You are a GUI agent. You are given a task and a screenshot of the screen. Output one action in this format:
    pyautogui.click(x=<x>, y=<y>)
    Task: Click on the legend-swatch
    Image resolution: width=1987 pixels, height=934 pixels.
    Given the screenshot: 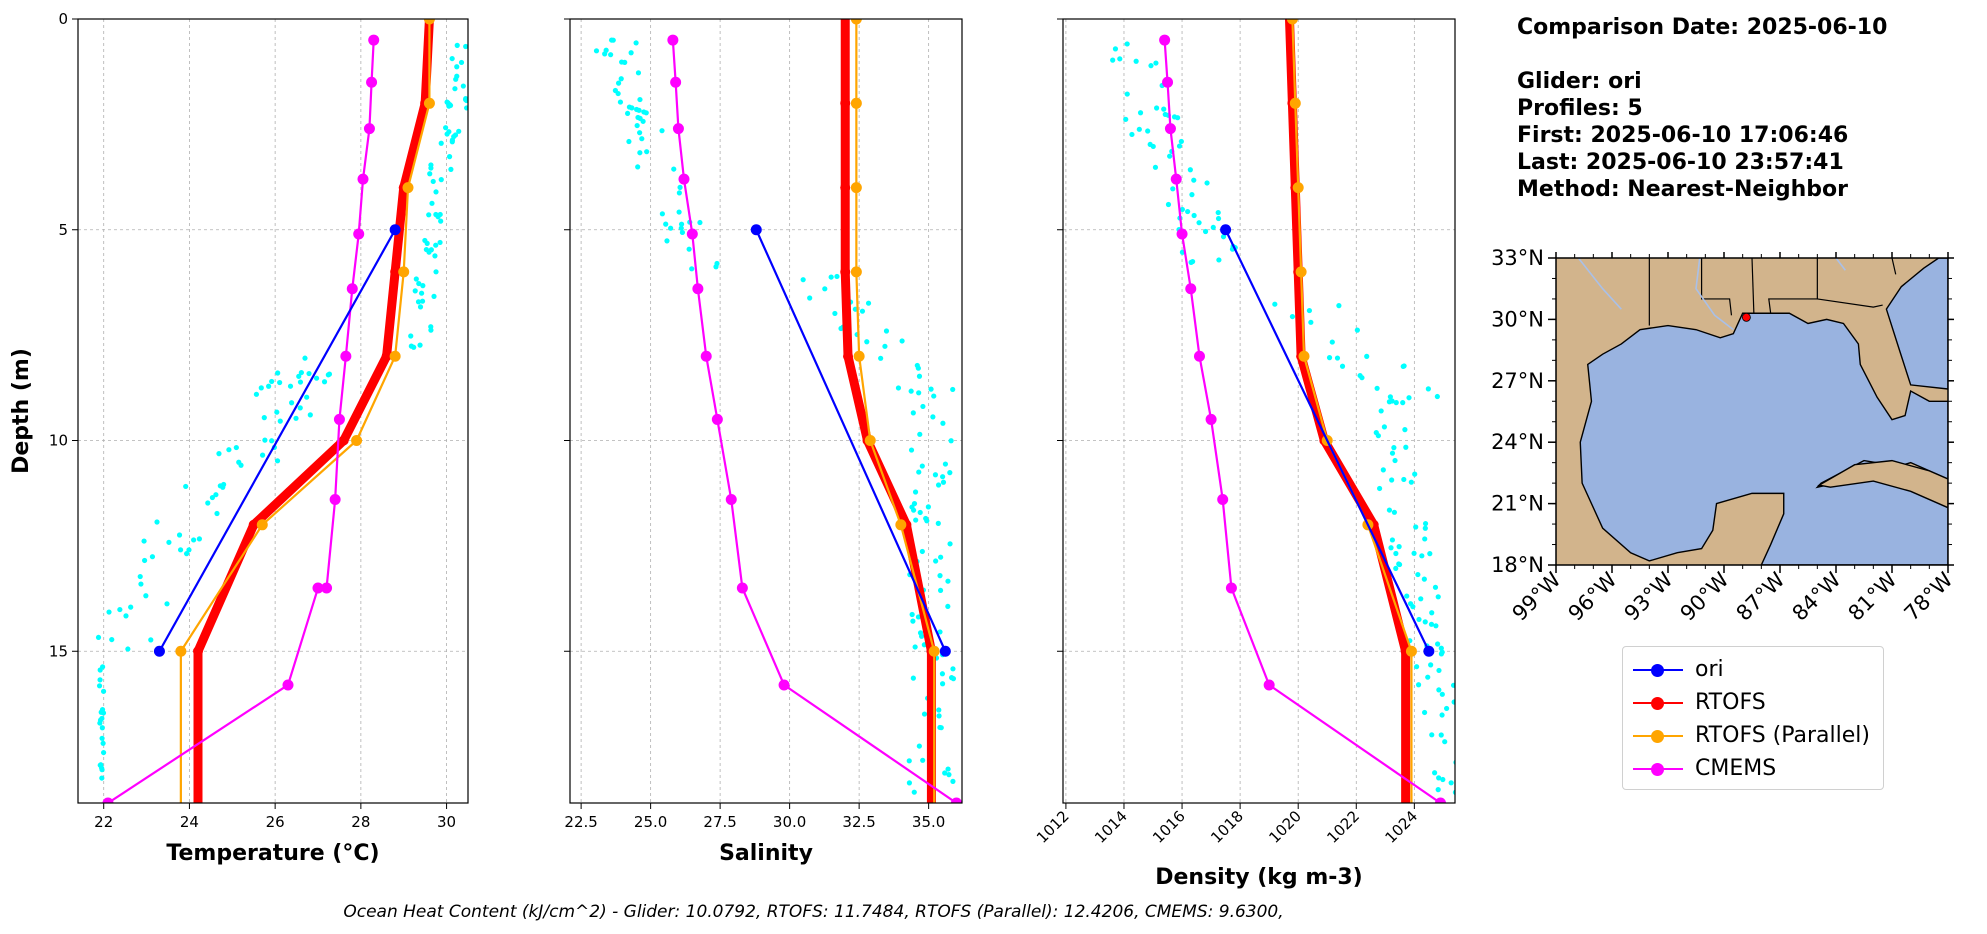 What is the action you would take?
    pyautogui.click(x=1658, y=670)
    